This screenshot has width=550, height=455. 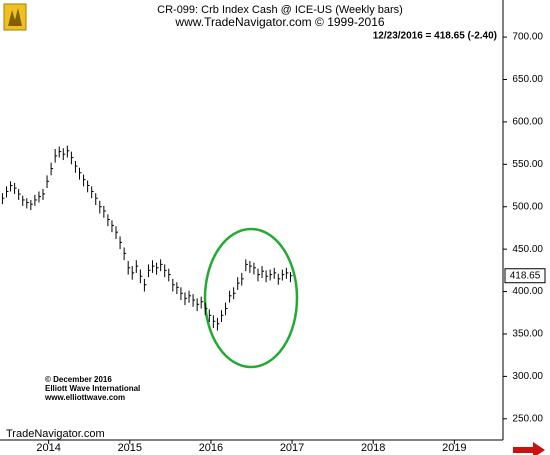 What do you see at coordinates (373, 448) in the screenshot?
I see `x-tick-label: 2018` at bounding box center [373, 448].